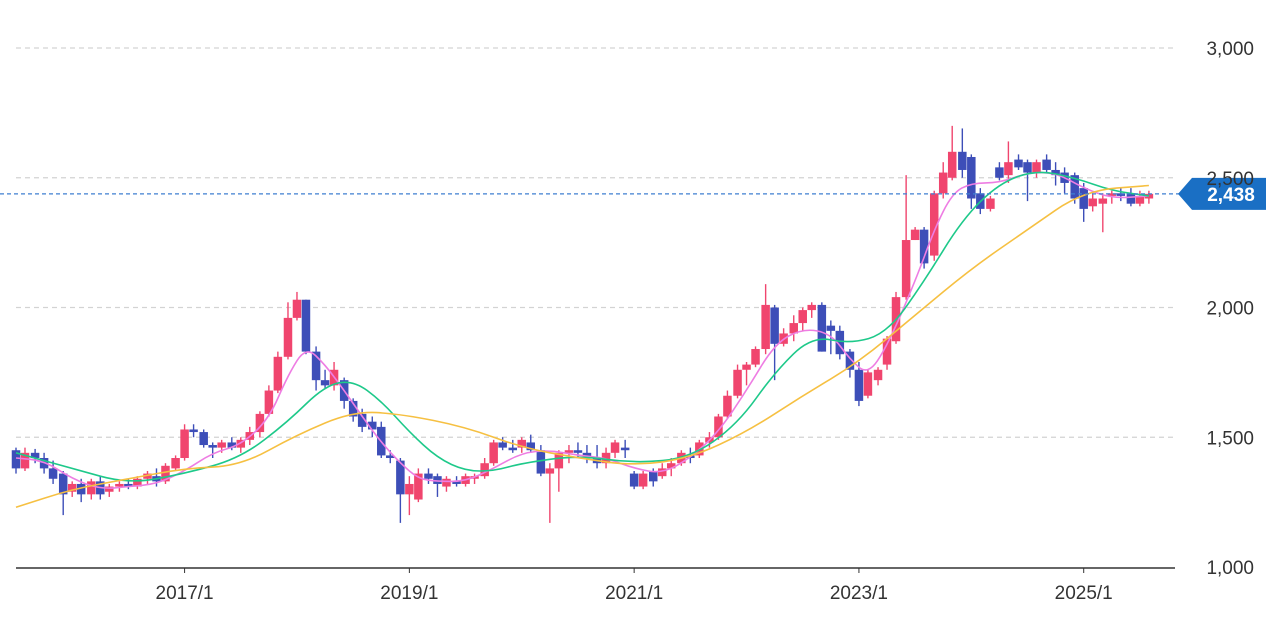 This screenshot has width=1285, height=628. What do you see at coordinates (633, 193) in the screenshot?
I see `current-price-marker: 2,438` at bounding box center [633, 193].